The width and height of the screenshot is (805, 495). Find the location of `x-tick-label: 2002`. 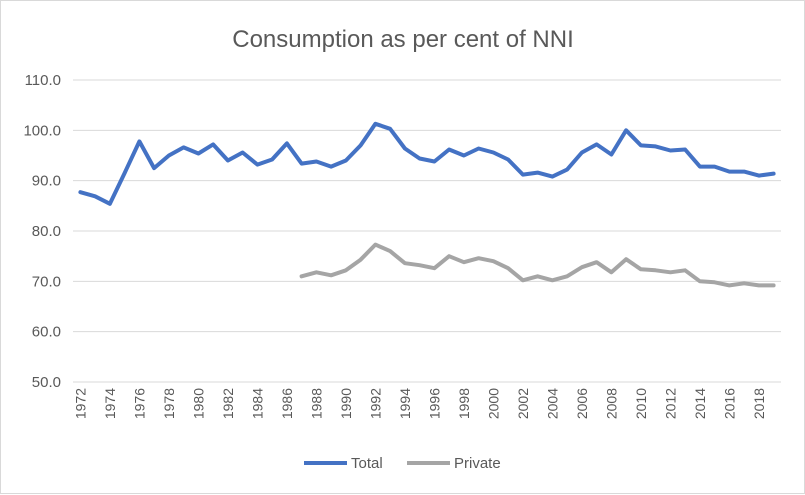

x-tick-label: 2002 is located at coordinates (523, 403).